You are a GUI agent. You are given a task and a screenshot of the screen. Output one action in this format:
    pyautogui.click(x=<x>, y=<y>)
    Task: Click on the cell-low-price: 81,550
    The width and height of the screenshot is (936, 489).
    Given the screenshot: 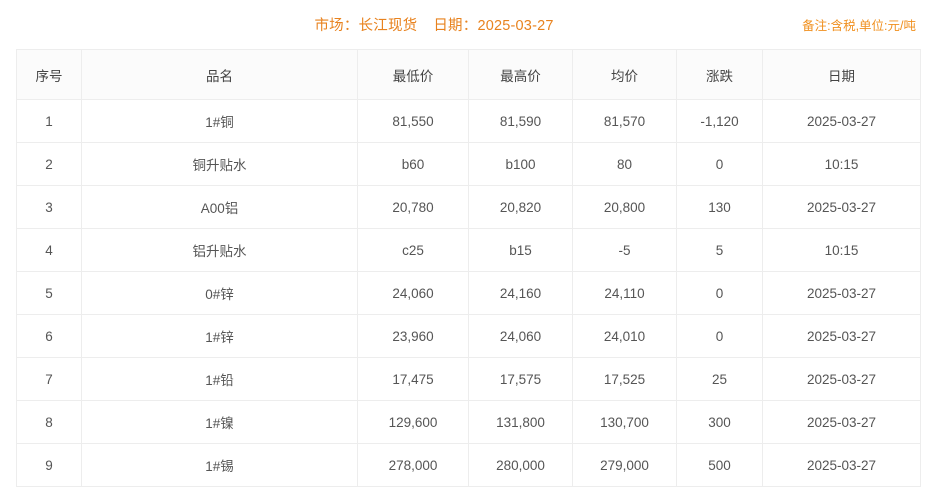 What is the action you would take?
    pyautogui.click(x=413, y=121)
    